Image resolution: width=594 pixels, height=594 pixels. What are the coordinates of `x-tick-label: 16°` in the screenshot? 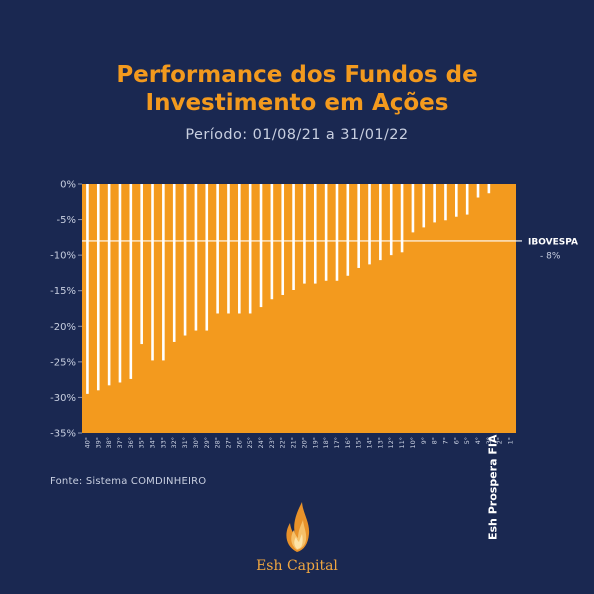 It's located at (348, 443).